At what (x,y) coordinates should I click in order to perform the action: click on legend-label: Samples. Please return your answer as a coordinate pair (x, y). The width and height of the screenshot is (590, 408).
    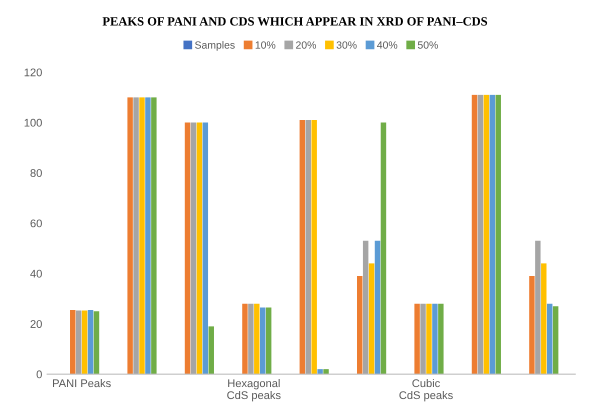
    Looking at the image, I should click on (215, 46).